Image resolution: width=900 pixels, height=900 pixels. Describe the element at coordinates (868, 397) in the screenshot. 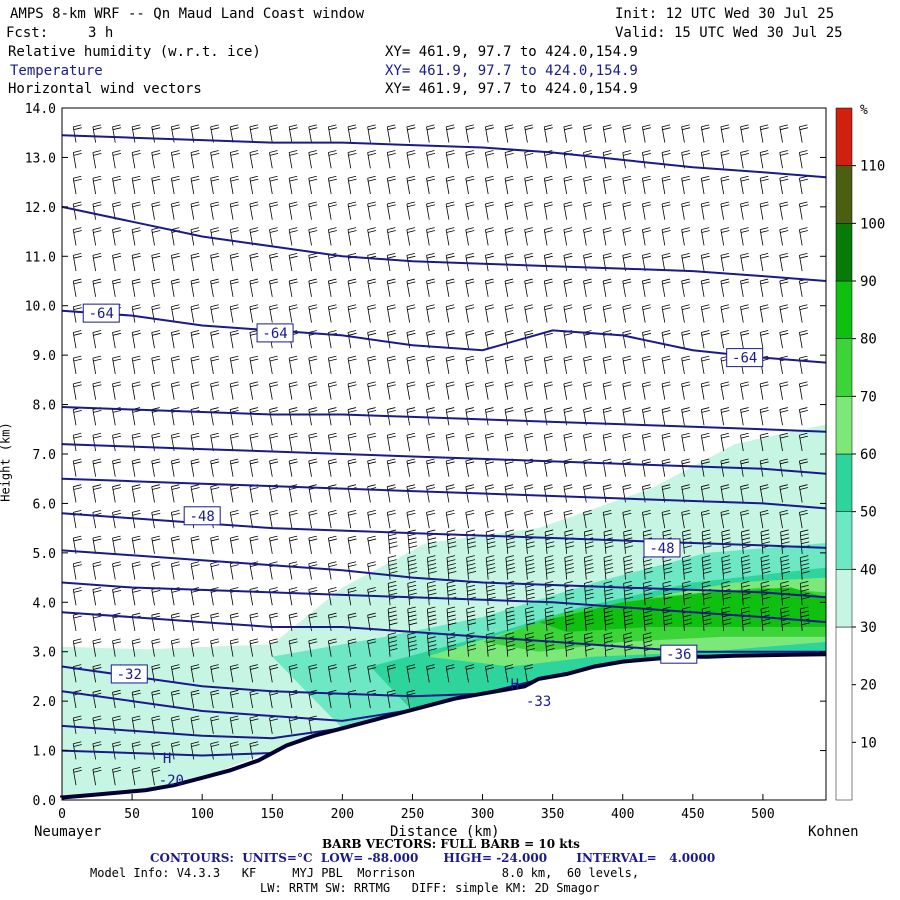

I see `colorbar-tick-label: 70` at that location.